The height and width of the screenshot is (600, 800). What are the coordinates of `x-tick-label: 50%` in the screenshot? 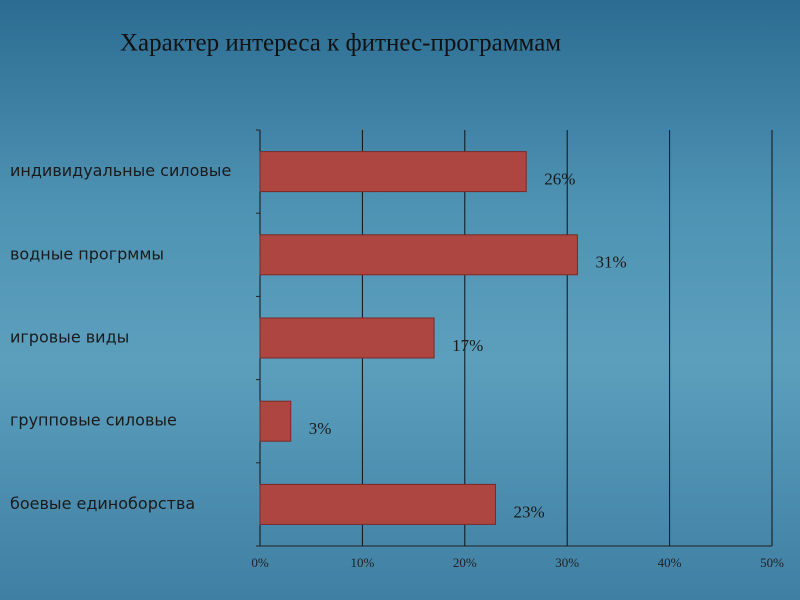 It's located at (772, 562).